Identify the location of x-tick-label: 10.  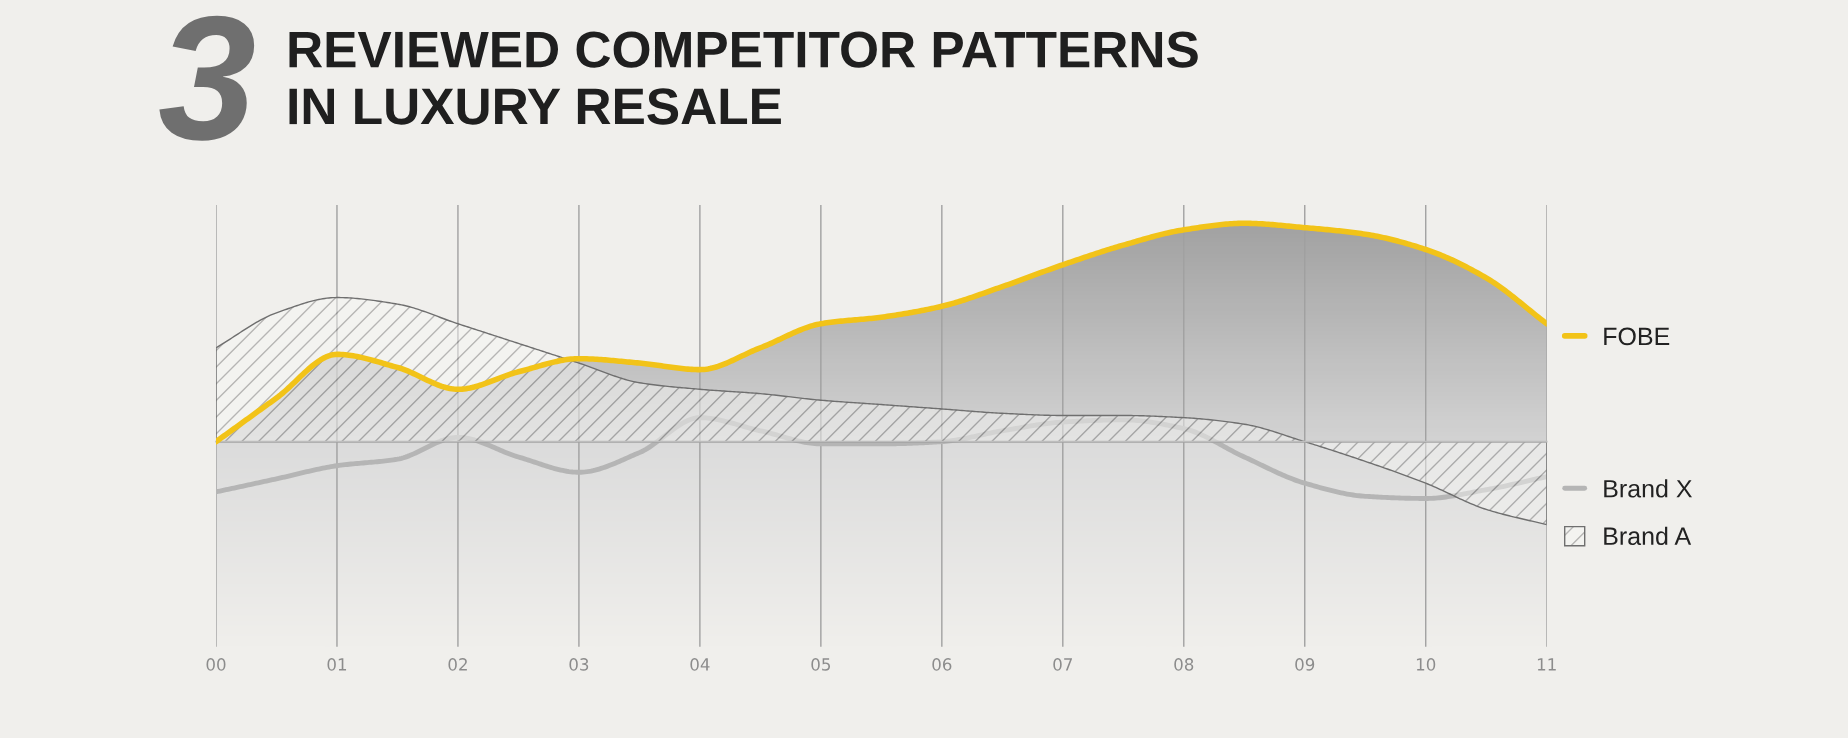
(1426, 664).